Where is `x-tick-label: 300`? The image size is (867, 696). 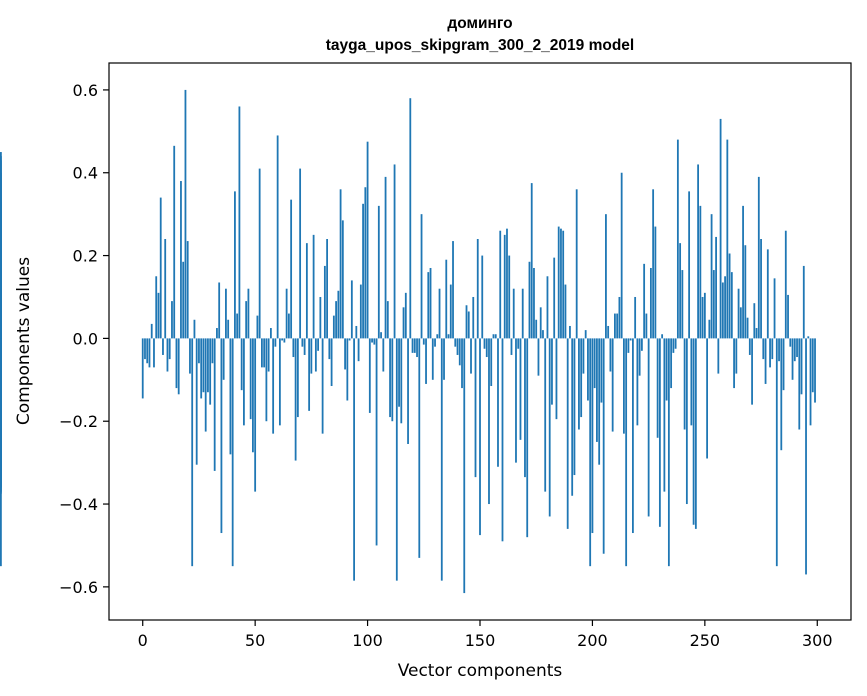
x-tick-label: 300 is located at coordinates (817, 640).